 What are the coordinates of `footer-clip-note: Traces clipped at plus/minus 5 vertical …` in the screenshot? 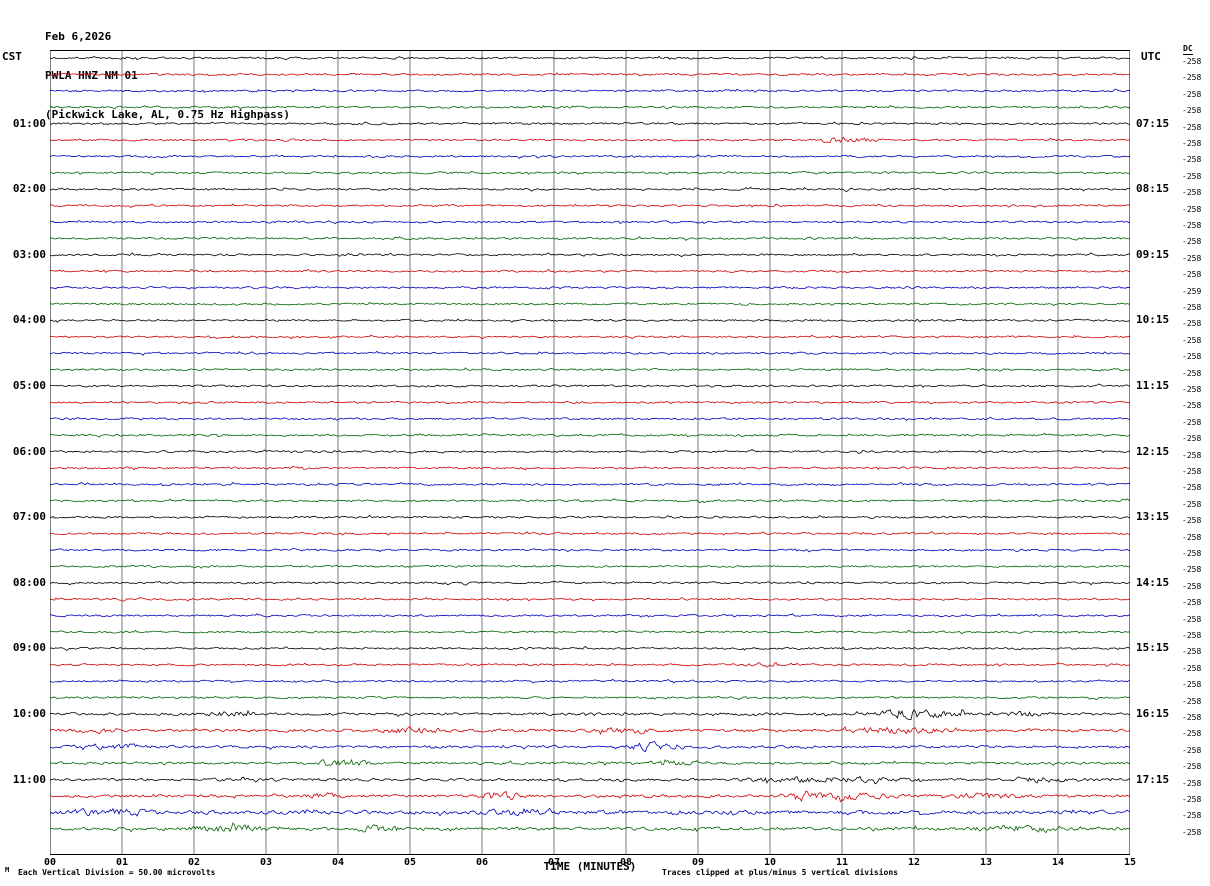 It's located at (780, 872).